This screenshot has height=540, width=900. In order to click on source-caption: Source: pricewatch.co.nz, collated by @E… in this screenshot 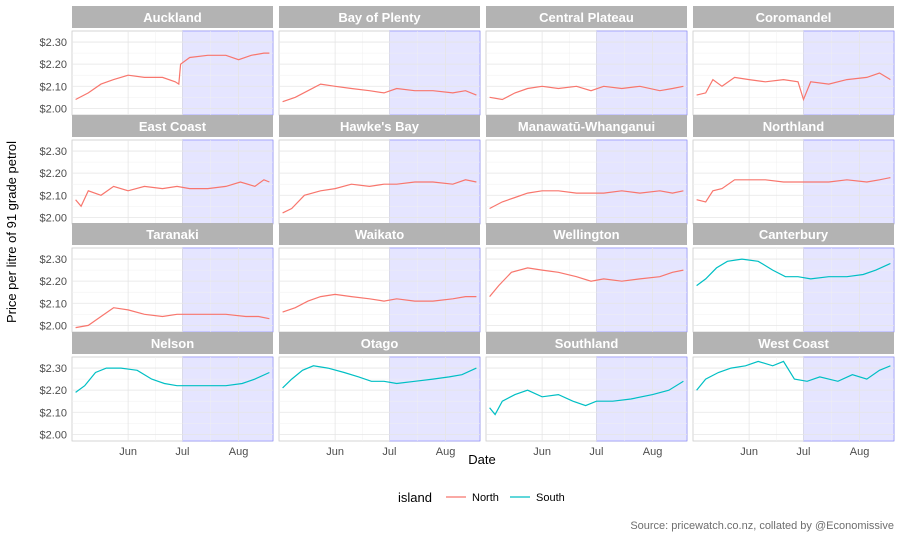, I will do `click(762, 526)`.